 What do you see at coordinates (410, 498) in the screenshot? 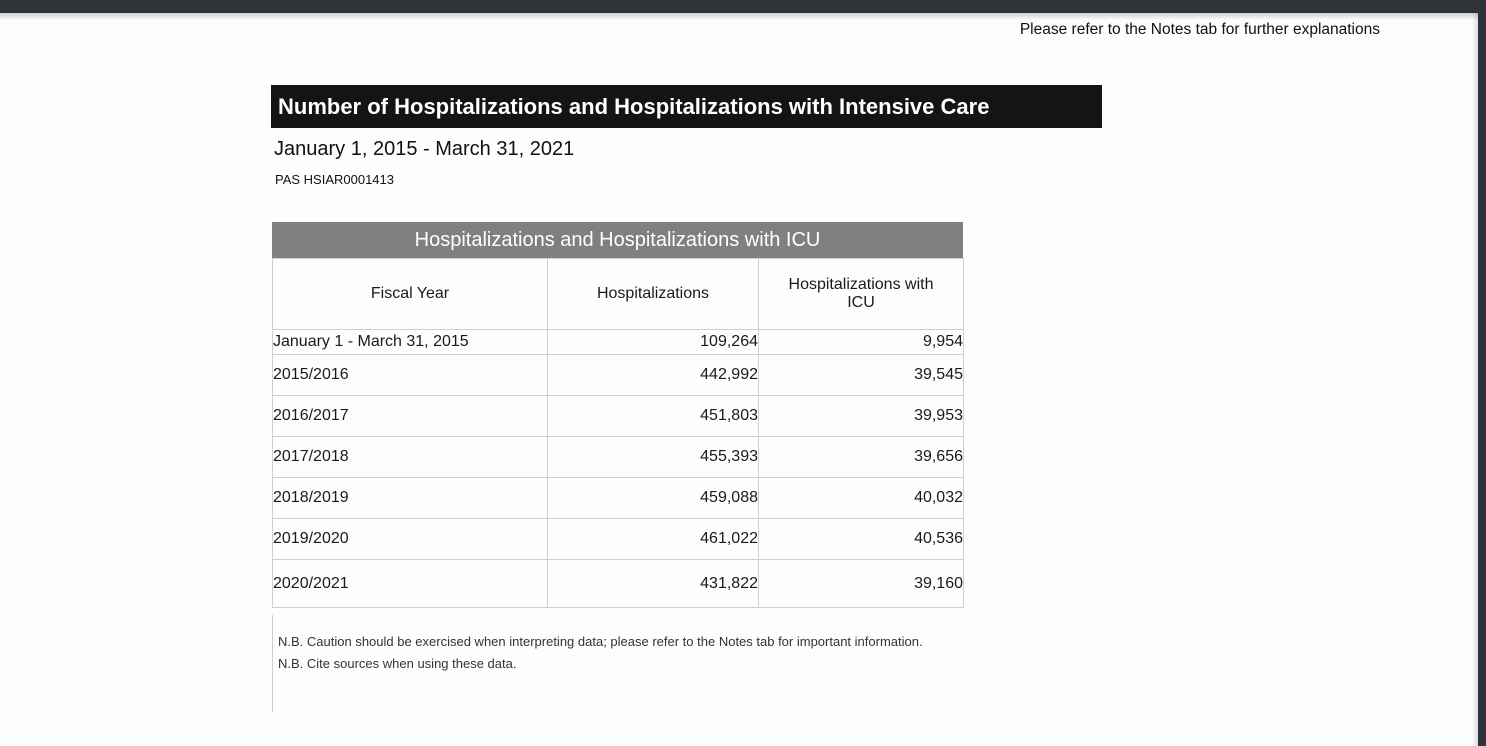
I see `fiscal-year-cell: 2018/2019` at bounding box center [410, 498].